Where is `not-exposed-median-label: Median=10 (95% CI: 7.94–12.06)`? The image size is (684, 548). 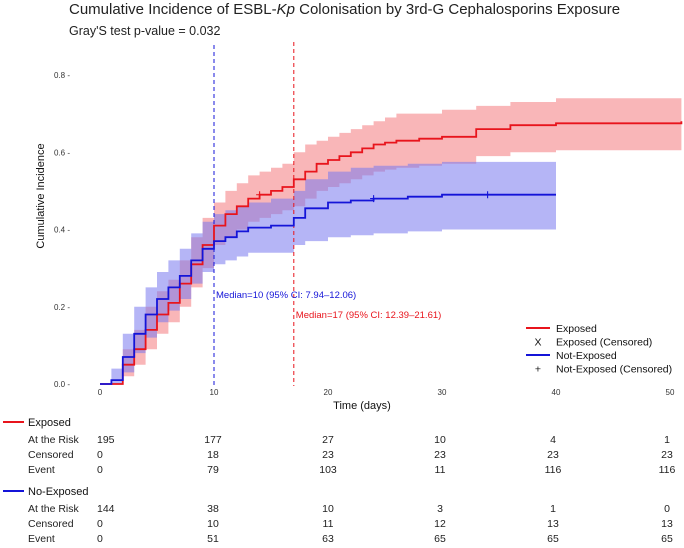 not-exposed-median-label: Median=10 (95% CI: 7.94–12.06) is located at coordinates (286, 295).